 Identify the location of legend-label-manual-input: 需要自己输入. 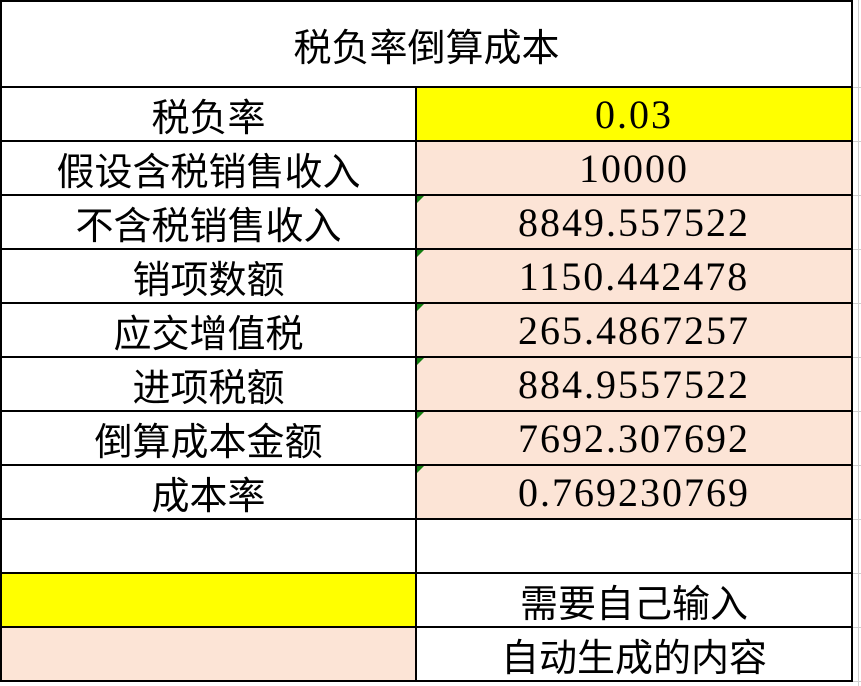
(634, 600).